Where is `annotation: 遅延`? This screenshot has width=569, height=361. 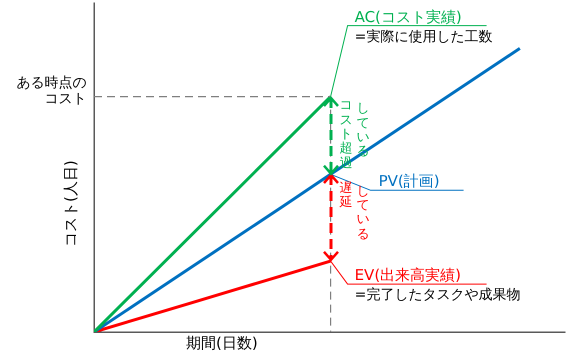
annotation: 遅延 is located at coordinates (346, 195).